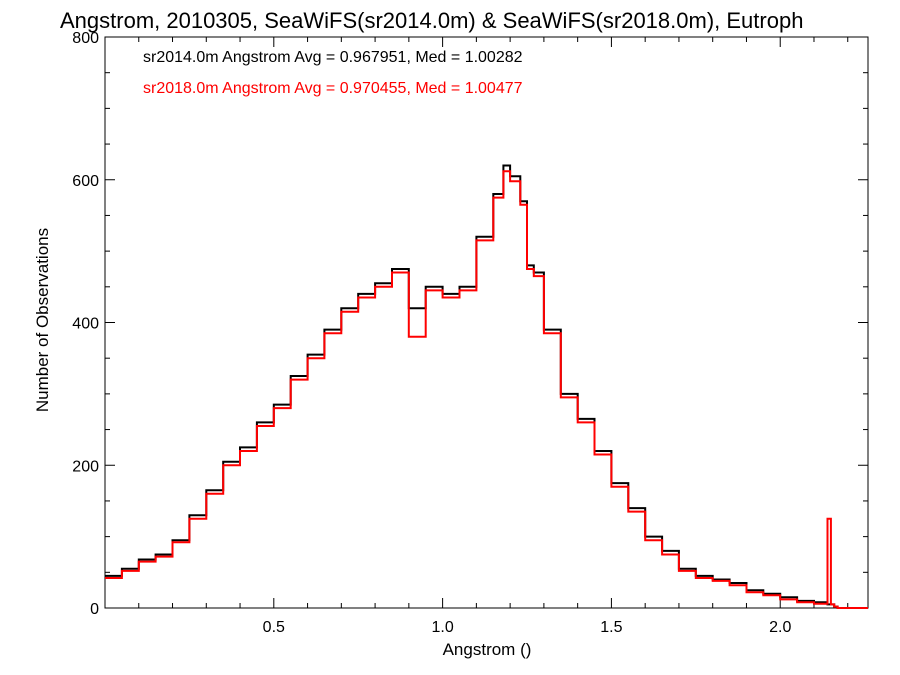 The height and width of the screenshot is (675, 900). Describe the element at coordinates (85, 324) in the screenshot. I see `y-tick-label: 400` at that location.